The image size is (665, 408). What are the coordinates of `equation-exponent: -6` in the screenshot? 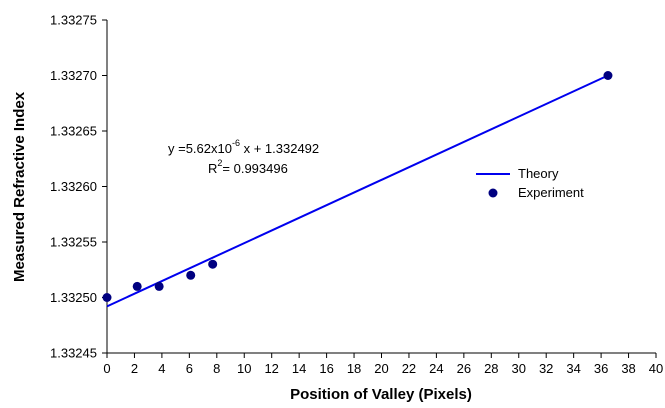 It's located at (236, 143).